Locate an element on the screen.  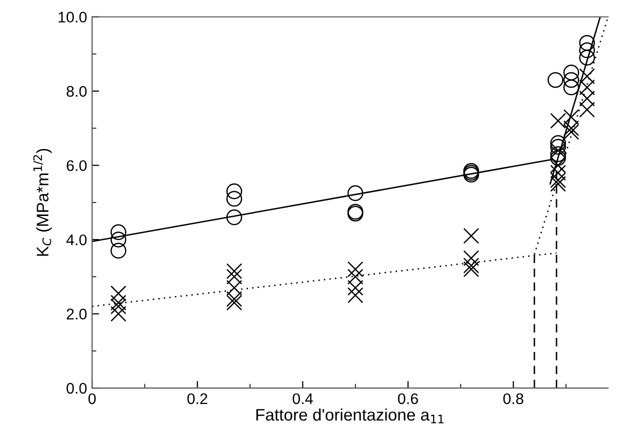
x-tick-label: 0.8 is located at coordinates (513, 398).